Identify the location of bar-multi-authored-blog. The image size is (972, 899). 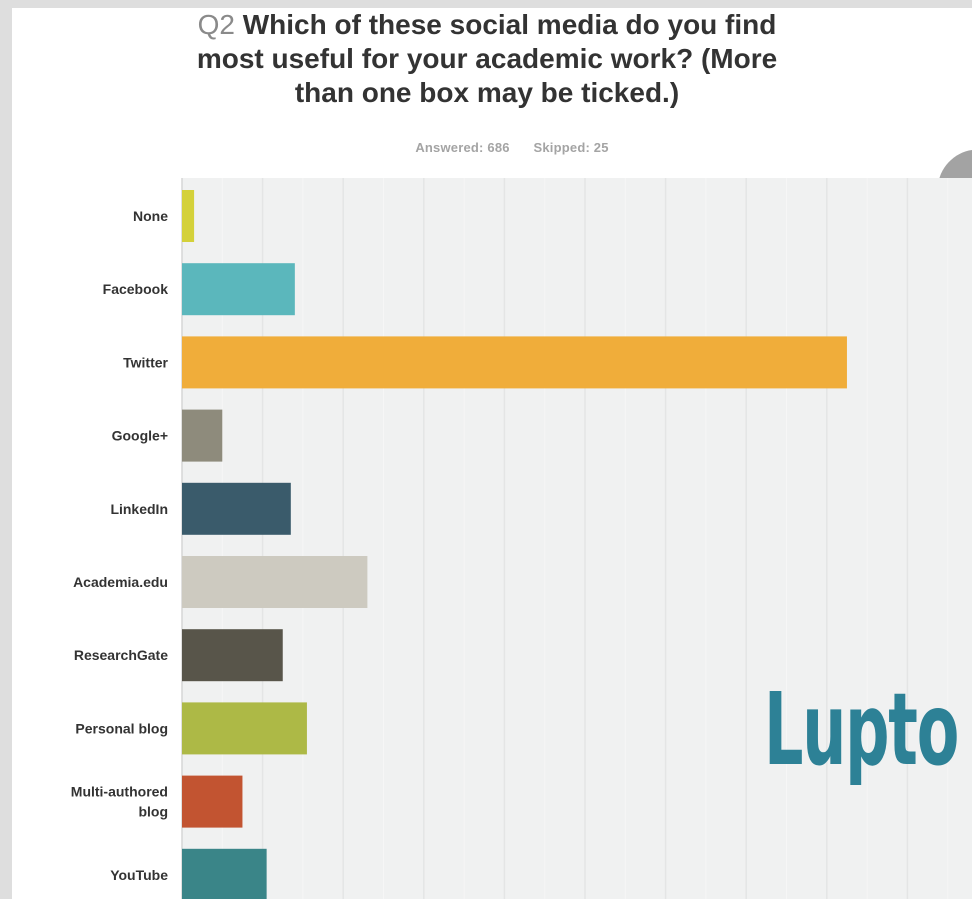
(212, 801).